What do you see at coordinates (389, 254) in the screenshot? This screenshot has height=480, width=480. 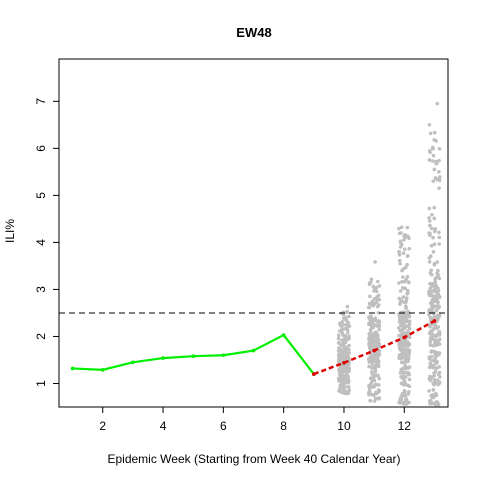 I see `forecast-sample-cloud` at bounding box center [389, 254].